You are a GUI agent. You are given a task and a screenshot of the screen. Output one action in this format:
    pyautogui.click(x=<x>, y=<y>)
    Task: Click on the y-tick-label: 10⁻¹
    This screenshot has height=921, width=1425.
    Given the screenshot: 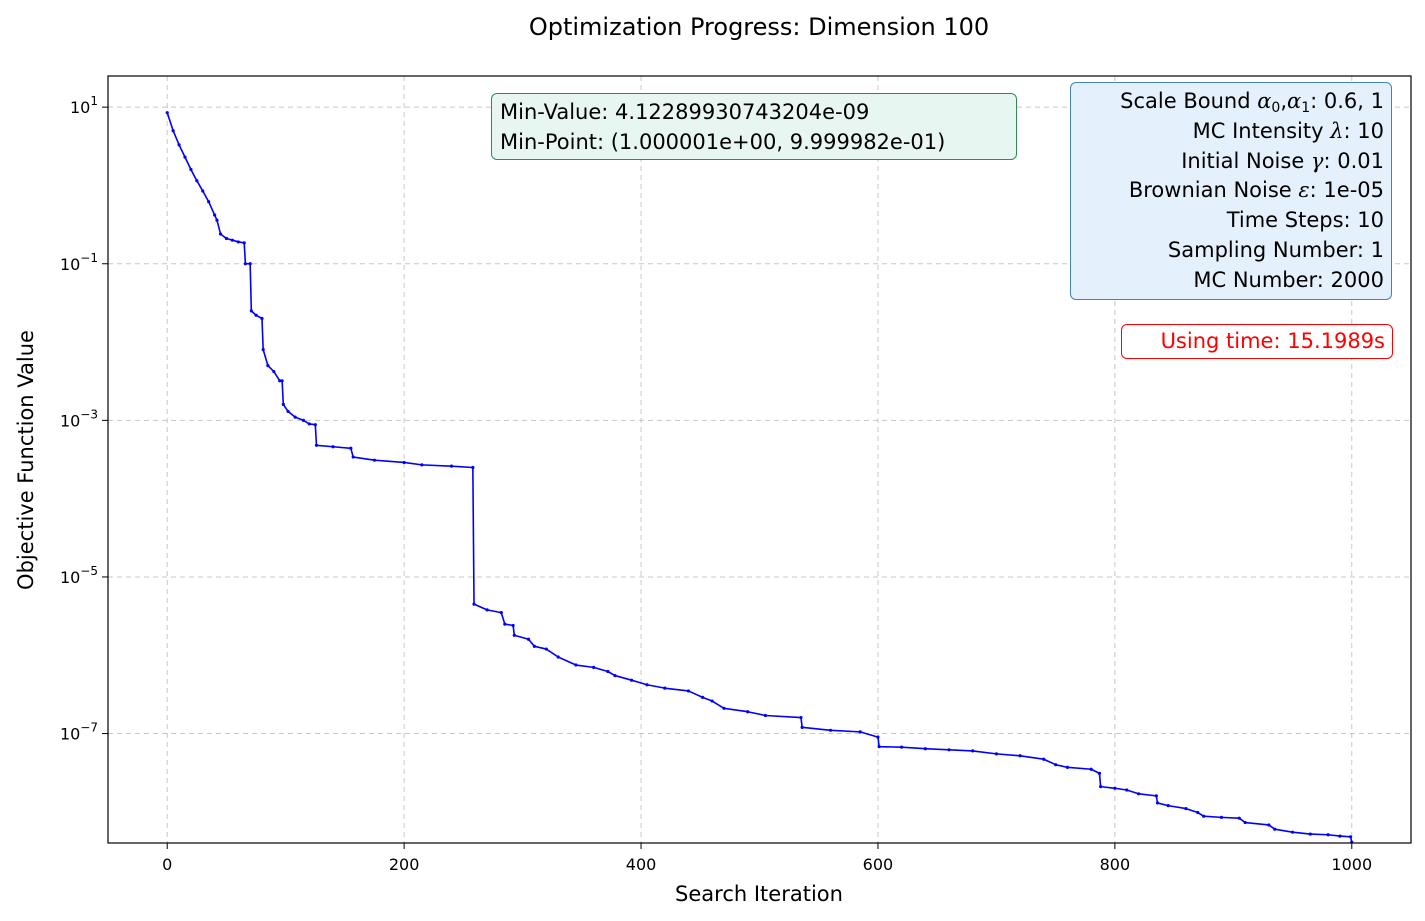 What is the action you would take?
    pyautogui.click(x=79, y=262)
    